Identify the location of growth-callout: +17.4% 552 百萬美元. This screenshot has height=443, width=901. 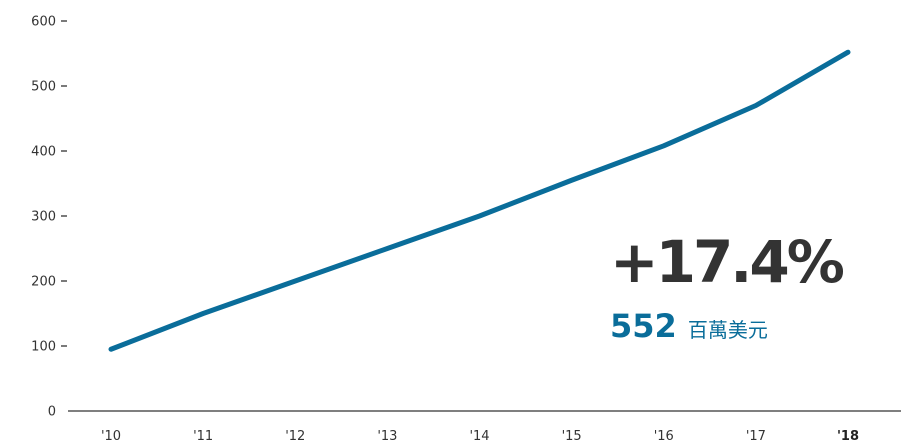
(728, 286).